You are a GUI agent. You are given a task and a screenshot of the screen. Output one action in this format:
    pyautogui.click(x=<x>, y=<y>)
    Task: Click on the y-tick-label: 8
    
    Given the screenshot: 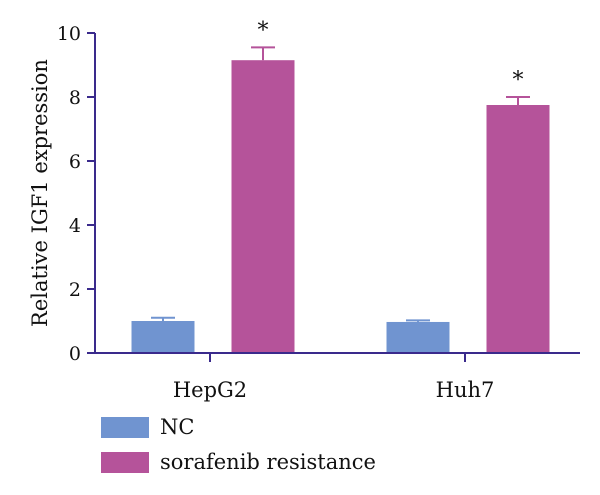 What is the action you would take?
    pyautogui.click(x=75, y=98)
    